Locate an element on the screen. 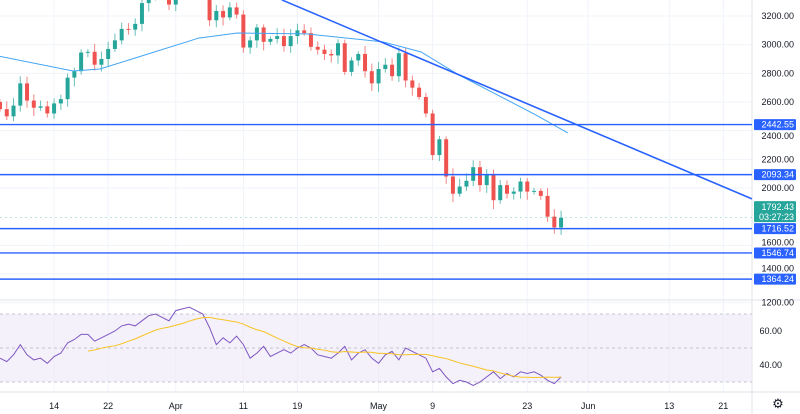 The image size is (800, 414). price-axis-label: 2400.00 is located at coordinates (777, 136).